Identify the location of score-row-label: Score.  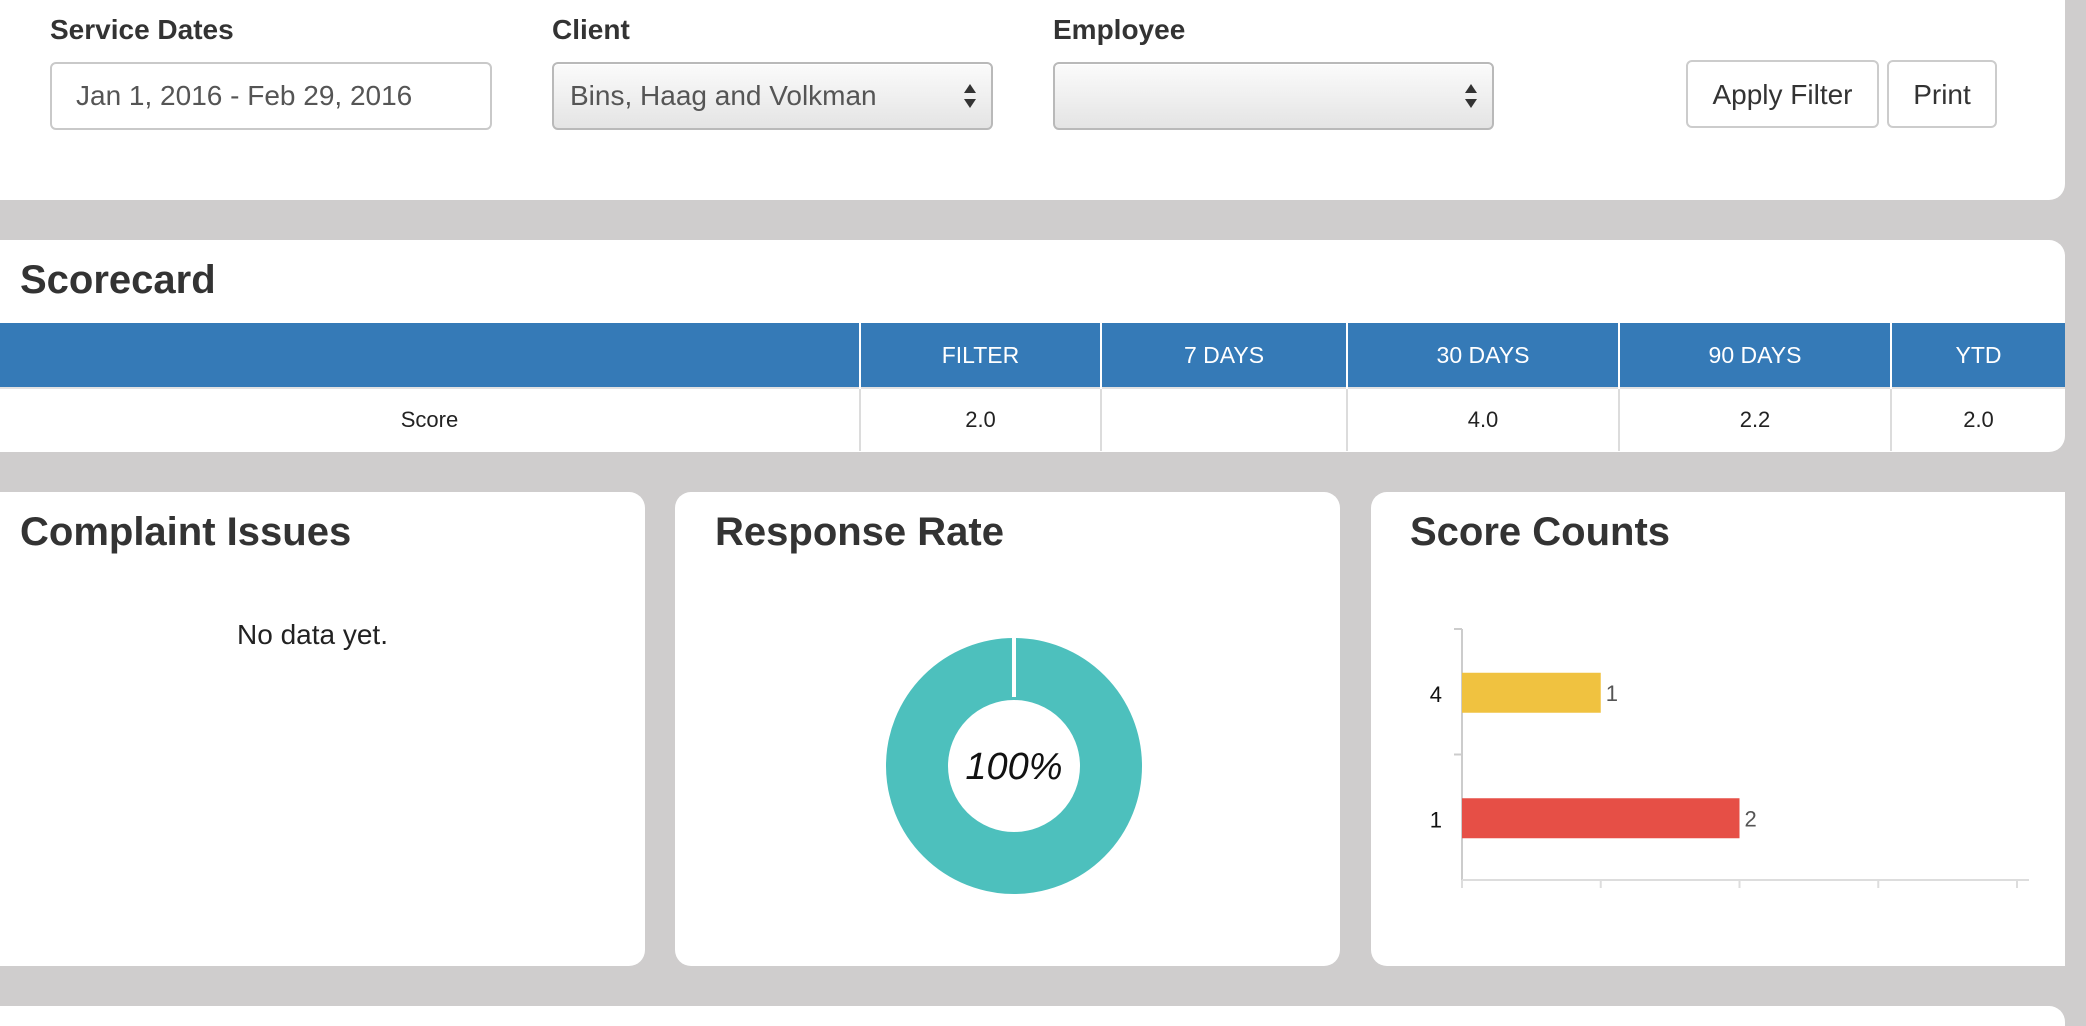
(430, 419).